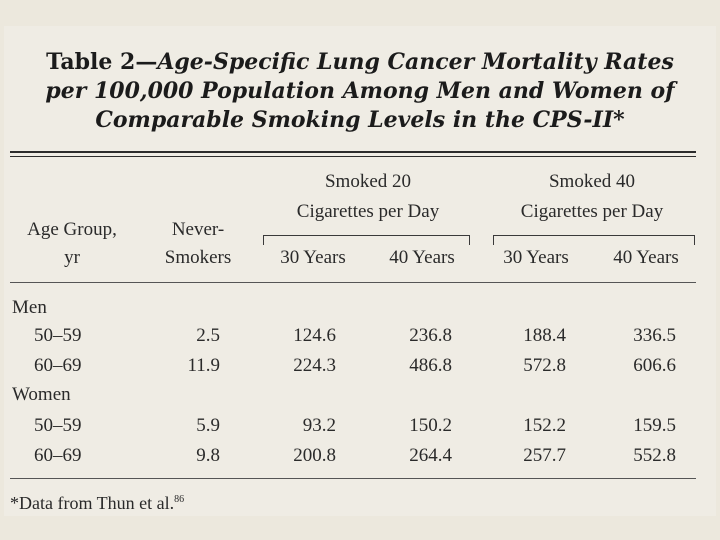 Image resolution: width=720 pixels, height=540 pixels. What do you see at coordinates (198, 229) in the screenshot?
I see `header-never: Never-` at bounding box center [198, 229].